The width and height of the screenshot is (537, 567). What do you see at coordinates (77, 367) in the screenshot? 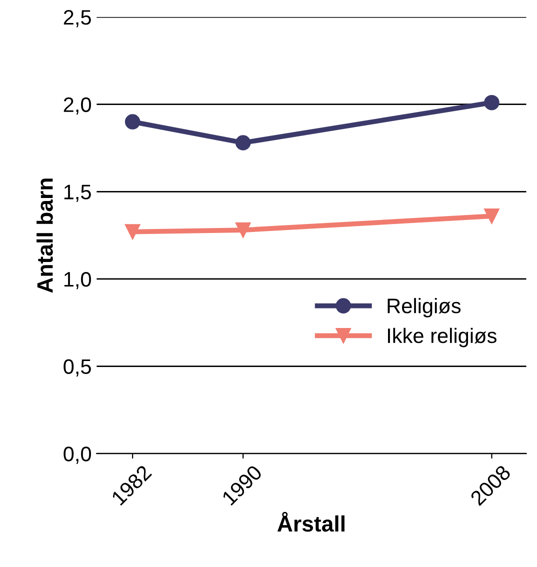
I see `y-tick-label: 0,5` at bounding box center [77, 367].